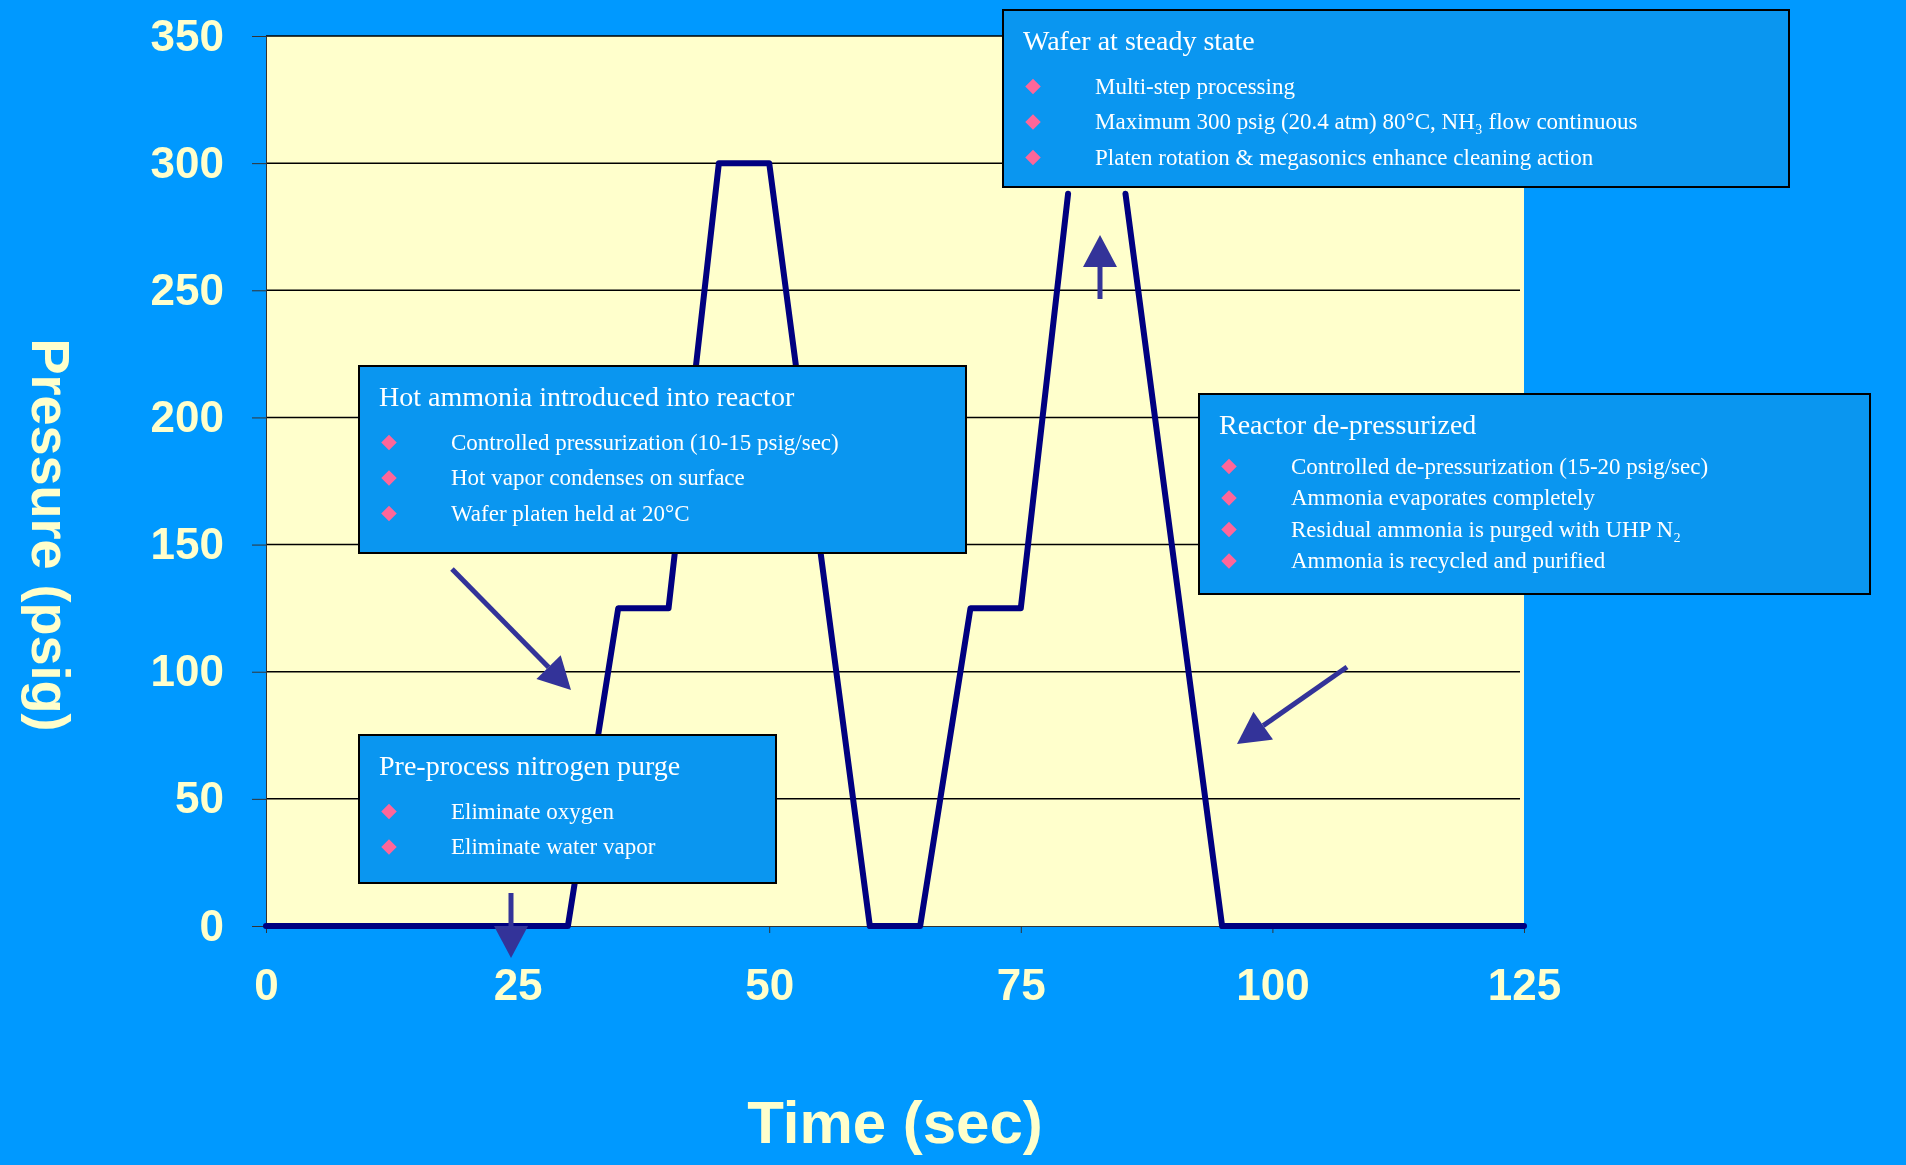 The image size is (1906, 1165). I want to click on x-tick-label: 100, so click(1273, 985).